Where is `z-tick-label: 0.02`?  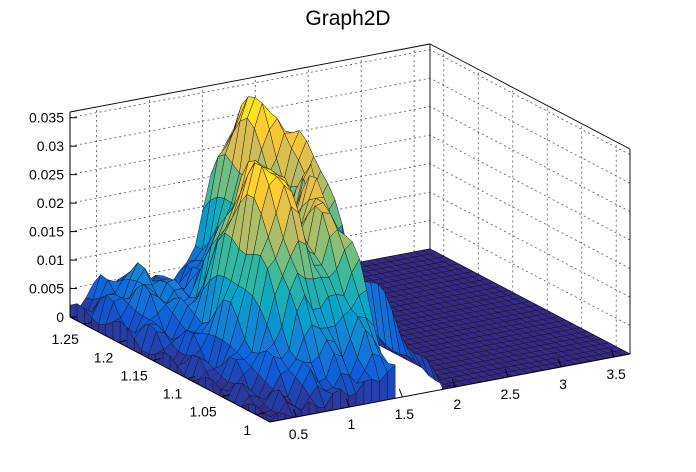
z-tick-label: 0.02 is located at coordinates (50, 203).